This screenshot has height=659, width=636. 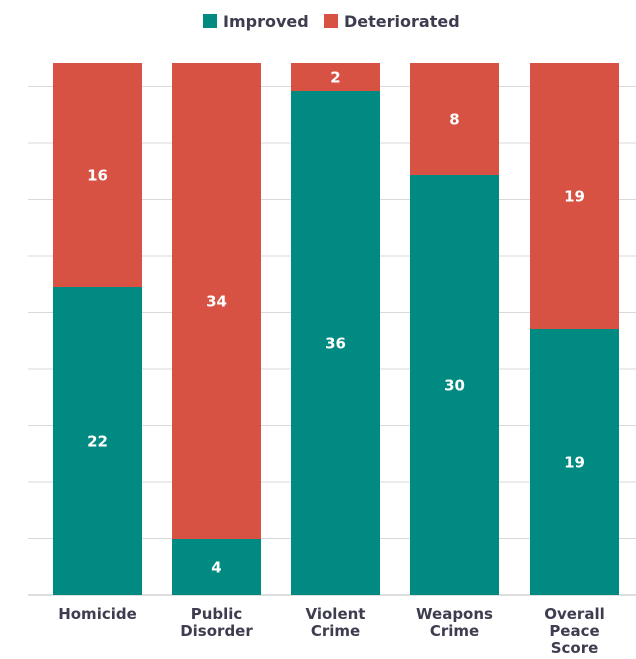 I want to click on x-tick-label-weapons-crime: Weapons, so click(x=454, y=614).